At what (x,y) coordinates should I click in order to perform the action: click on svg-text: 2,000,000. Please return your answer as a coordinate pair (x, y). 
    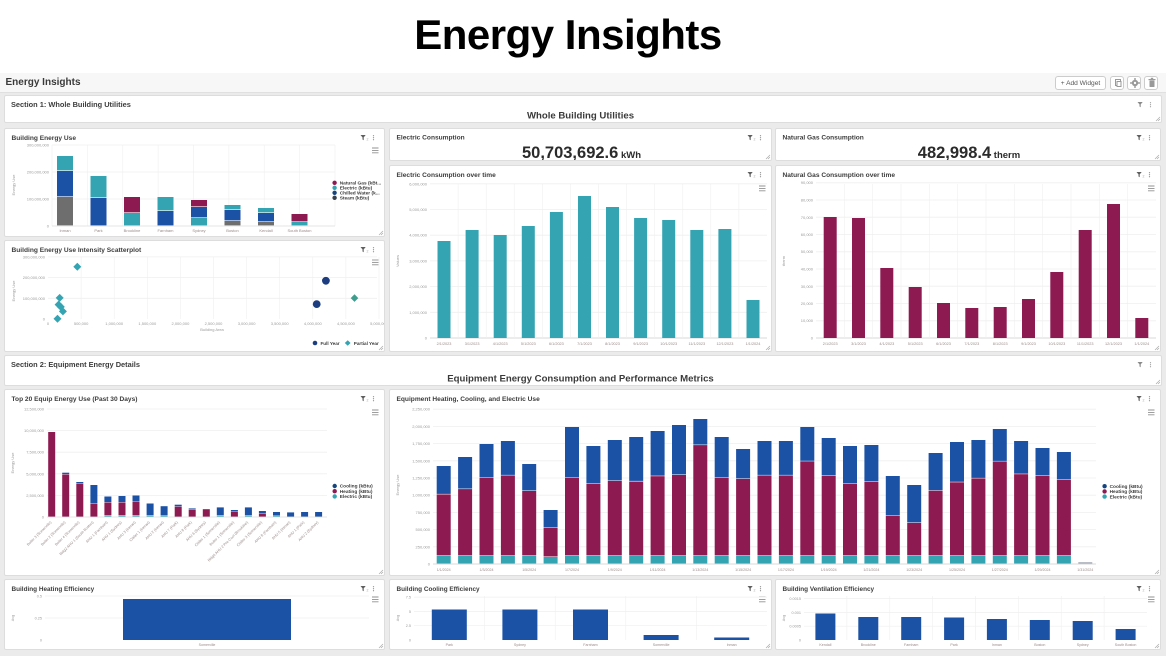
    Looking at the image, I should click on (421, 426).